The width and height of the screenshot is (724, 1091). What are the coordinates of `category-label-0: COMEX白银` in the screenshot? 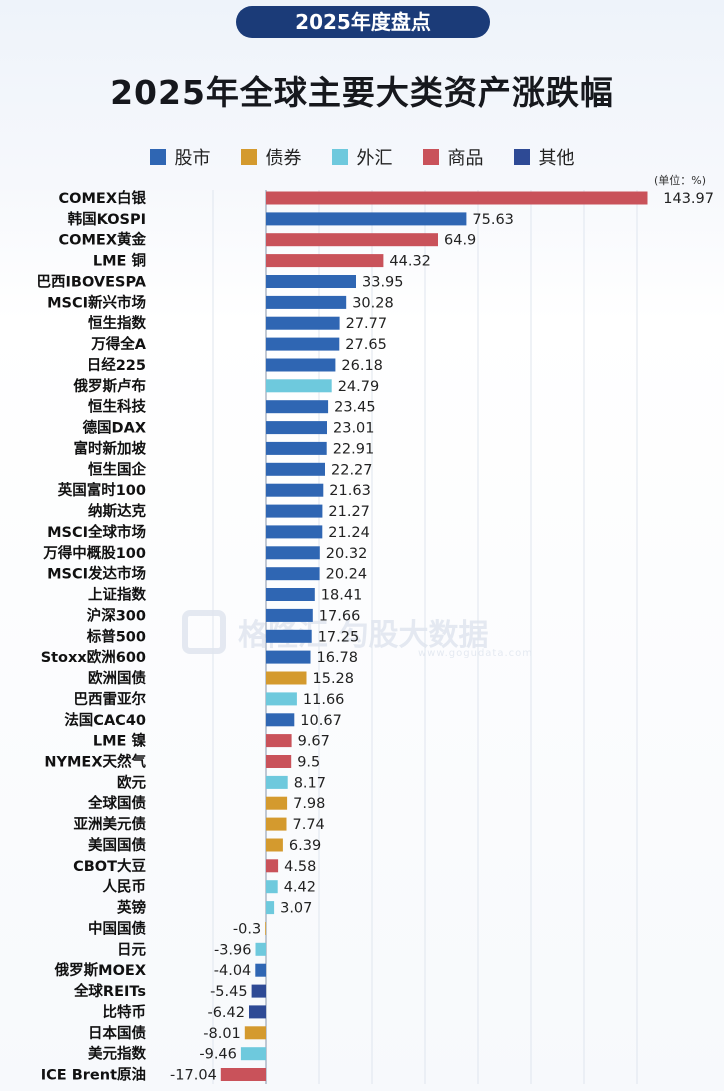 It's located at (103, 198).